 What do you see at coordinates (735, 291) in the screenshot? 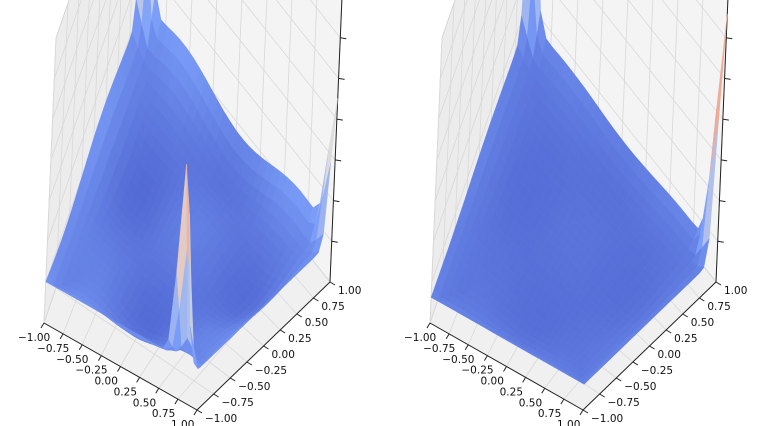
I see `y-tick-label: 1.00` at bounding box center [735, 291].